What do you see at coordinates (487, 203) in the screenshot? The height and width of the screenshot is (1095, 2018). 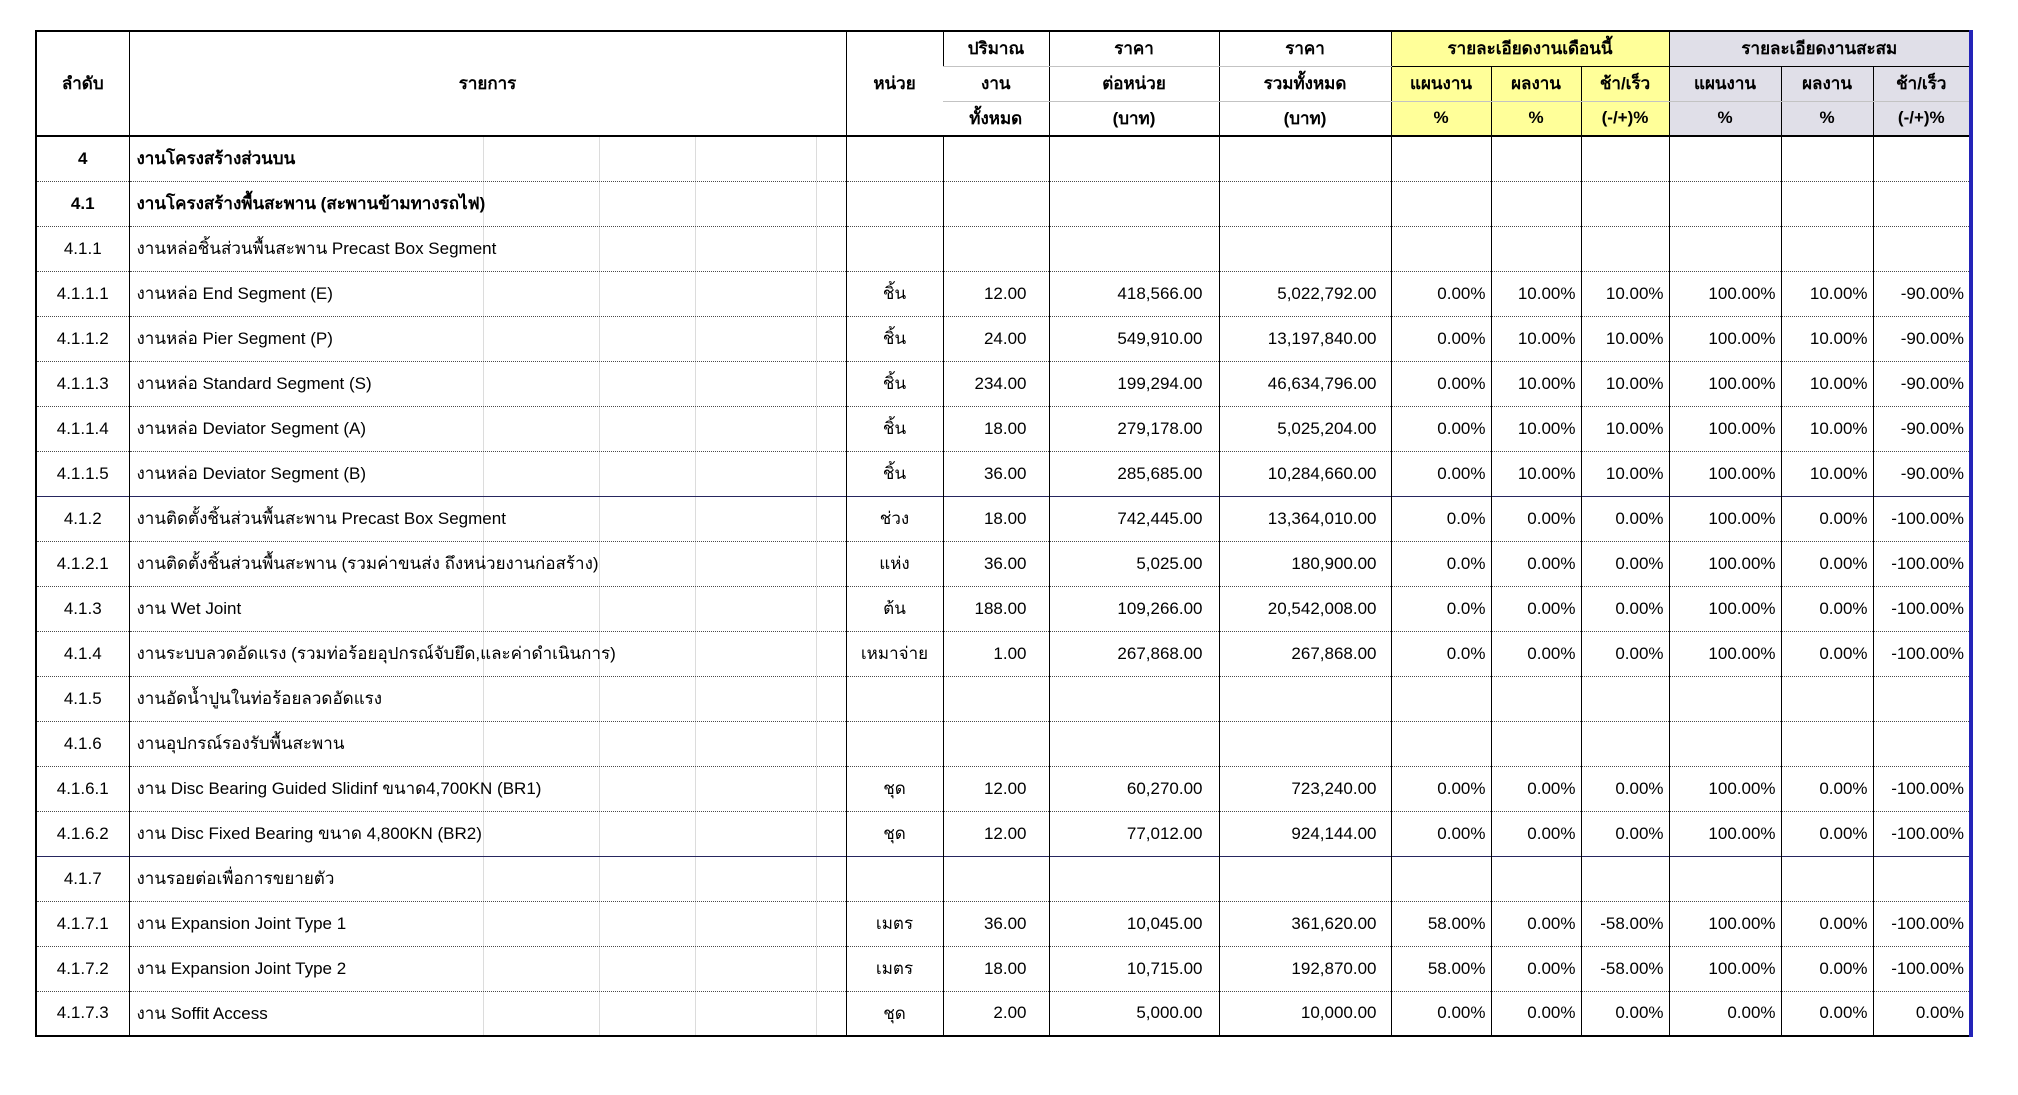 I see `cell-item: งานโครงสร้างพื้นสะพาน (สะพานข้ามทางรถไฟ)` at bounding box center [487, 203].